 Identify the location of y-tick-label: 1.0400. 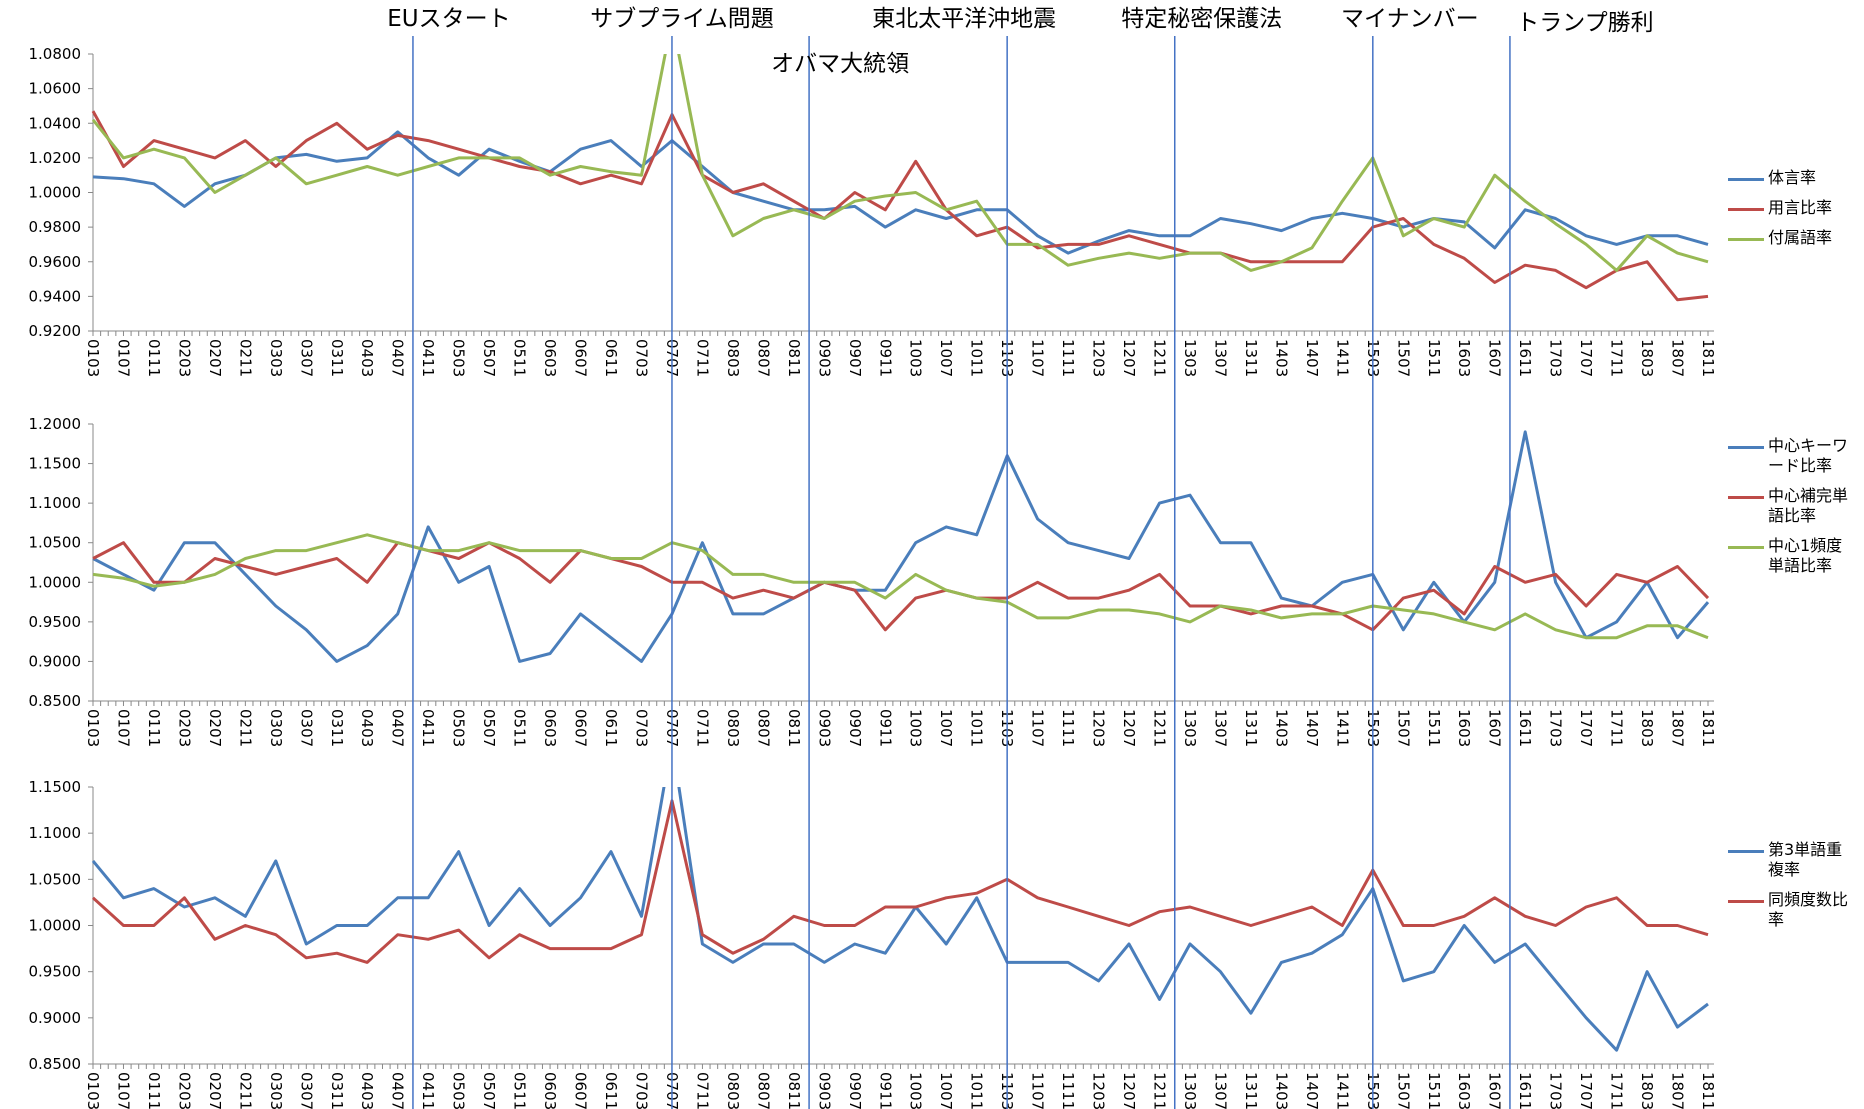
(55, 123).